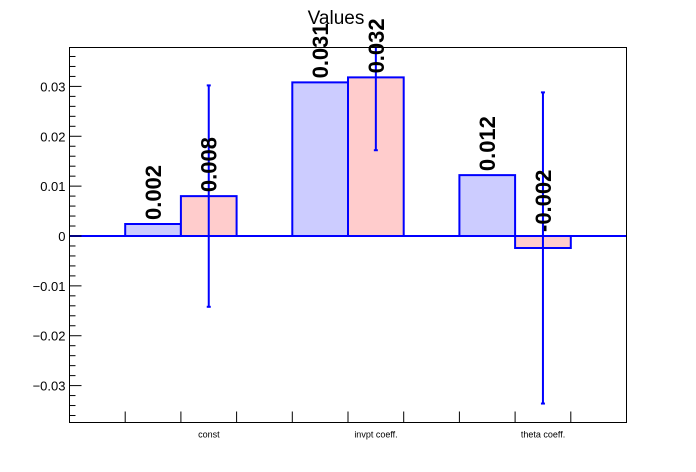 The image size is (696, 472). I want to click on value-label: 0.008, so click(209, 164).